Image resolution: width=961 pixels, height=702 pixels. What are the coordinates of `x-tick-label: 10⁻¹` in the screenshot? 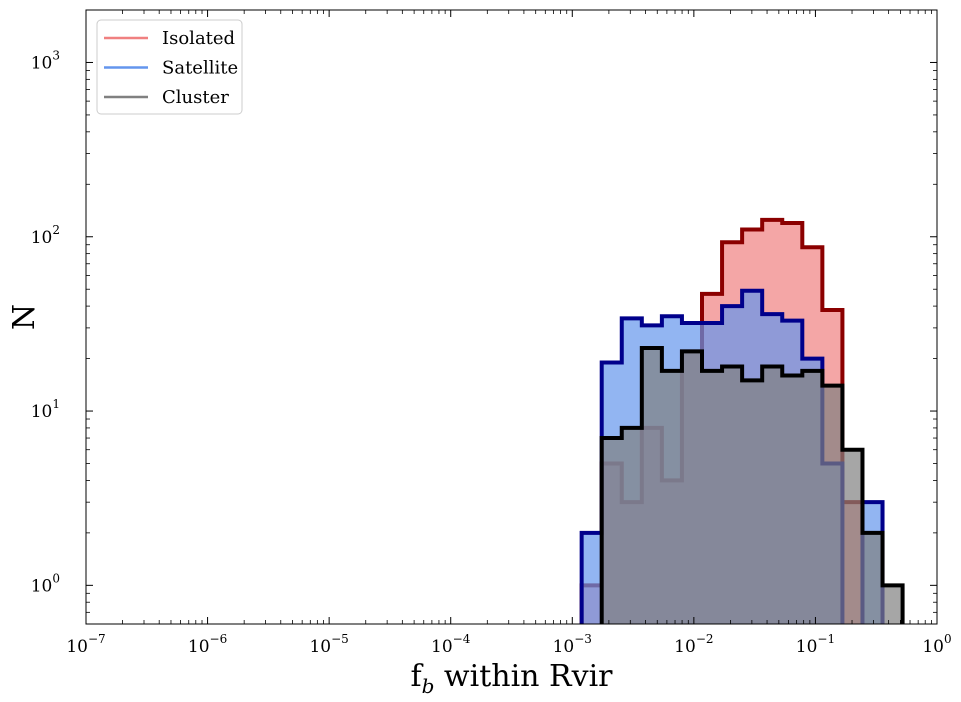 It's located at (815, 644).